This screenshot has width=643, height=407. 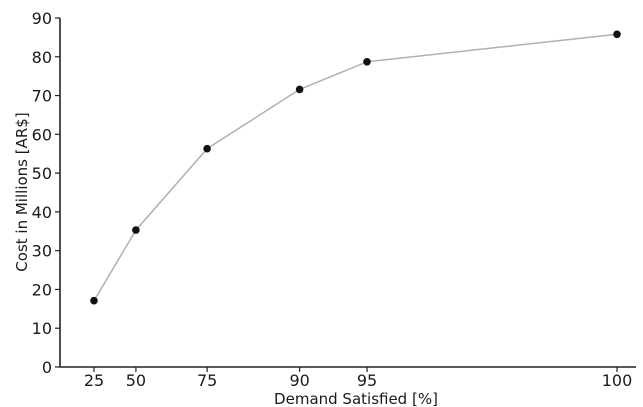 What do you see at coordinates (22, 191) in the screenshot?
I see `y-axis-label: Cost in Millions [AR$]` at bounding box center [22, 191].